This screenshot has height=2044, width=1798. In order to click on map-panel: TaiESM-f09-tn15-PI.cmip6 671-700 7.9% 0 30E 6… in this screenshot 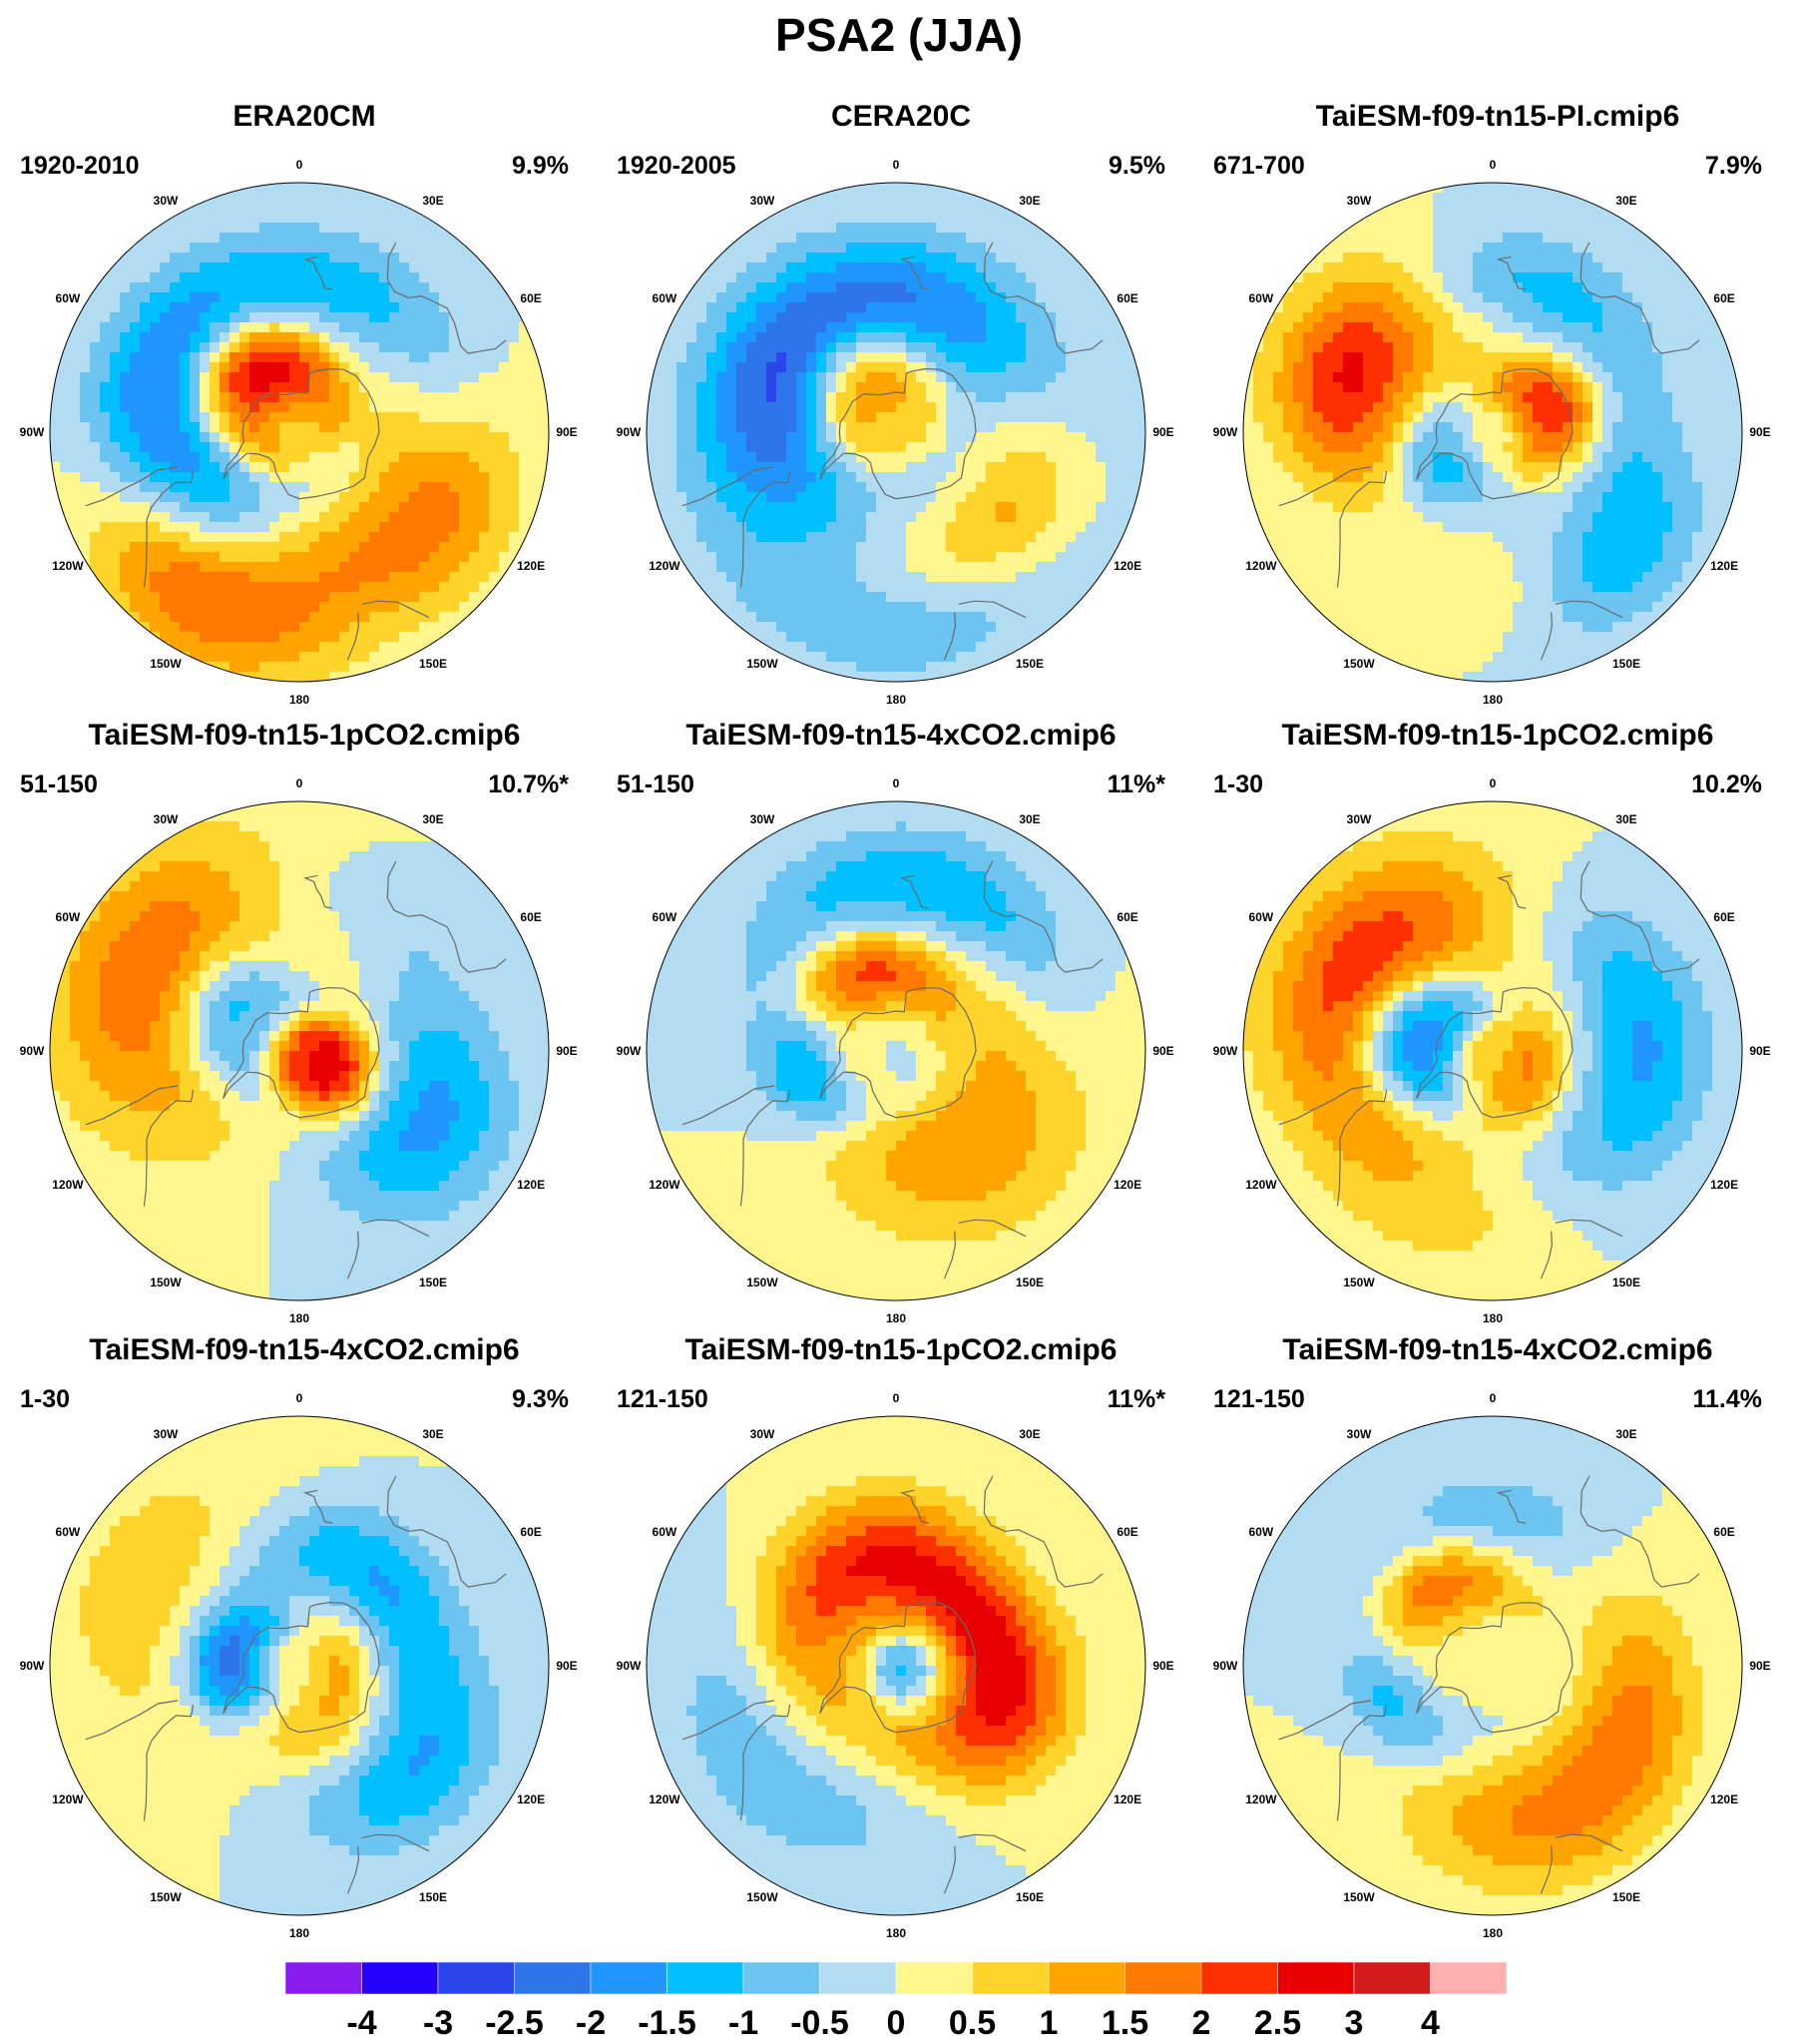, I will do `click(1497, 403)`.